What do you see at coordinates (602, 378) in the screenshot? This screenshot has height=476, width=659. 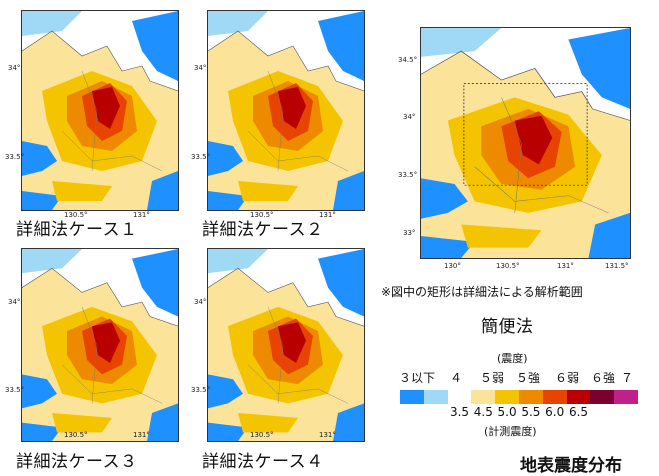 I see `legend-class-label: ６強` at bounding box center [602, 378].